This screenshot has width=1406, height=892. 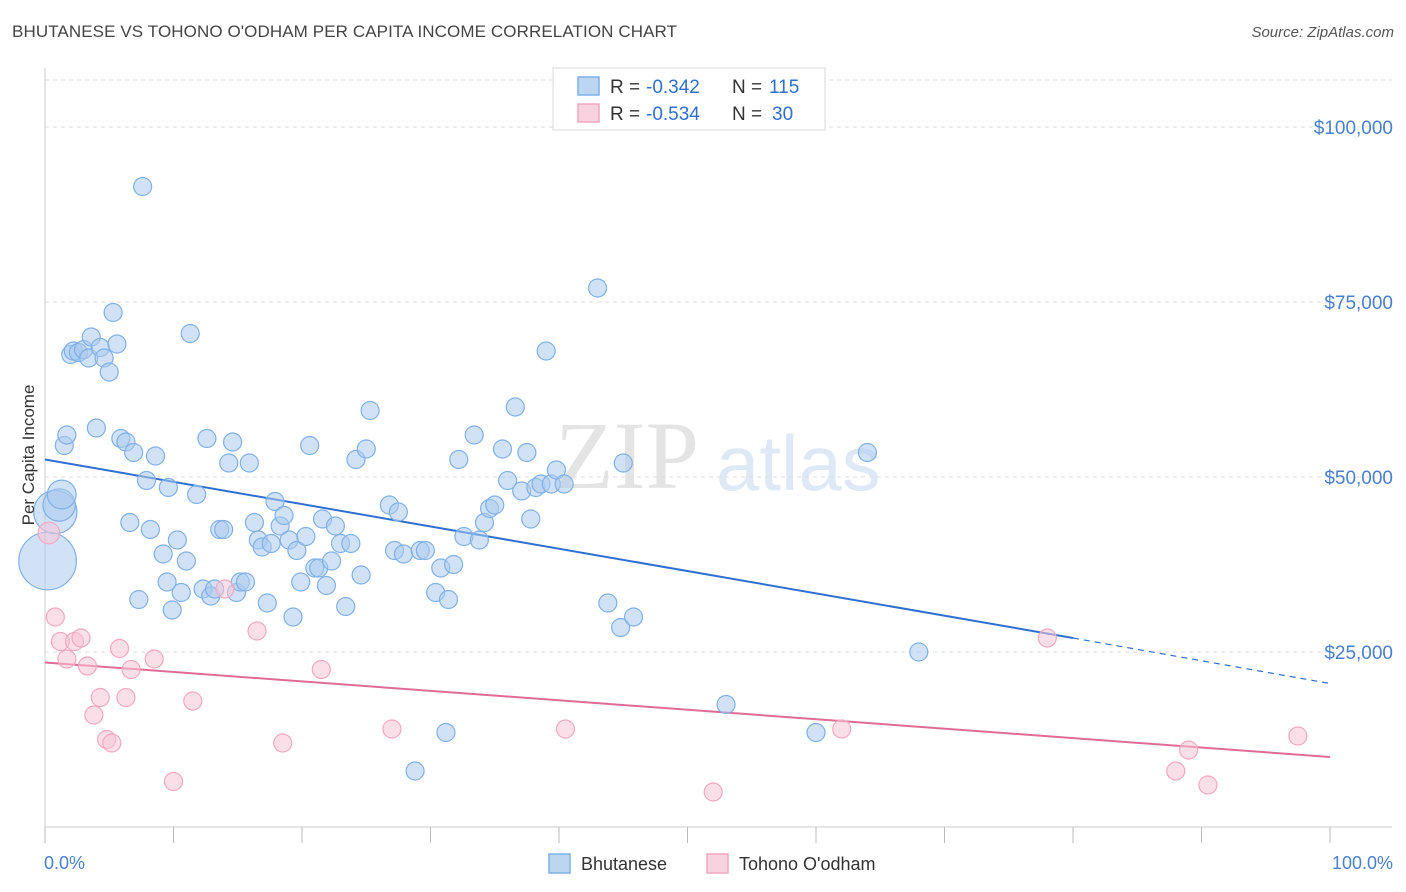 I want to click on watermark-atlas: atlas, so click(x=798, y=463).